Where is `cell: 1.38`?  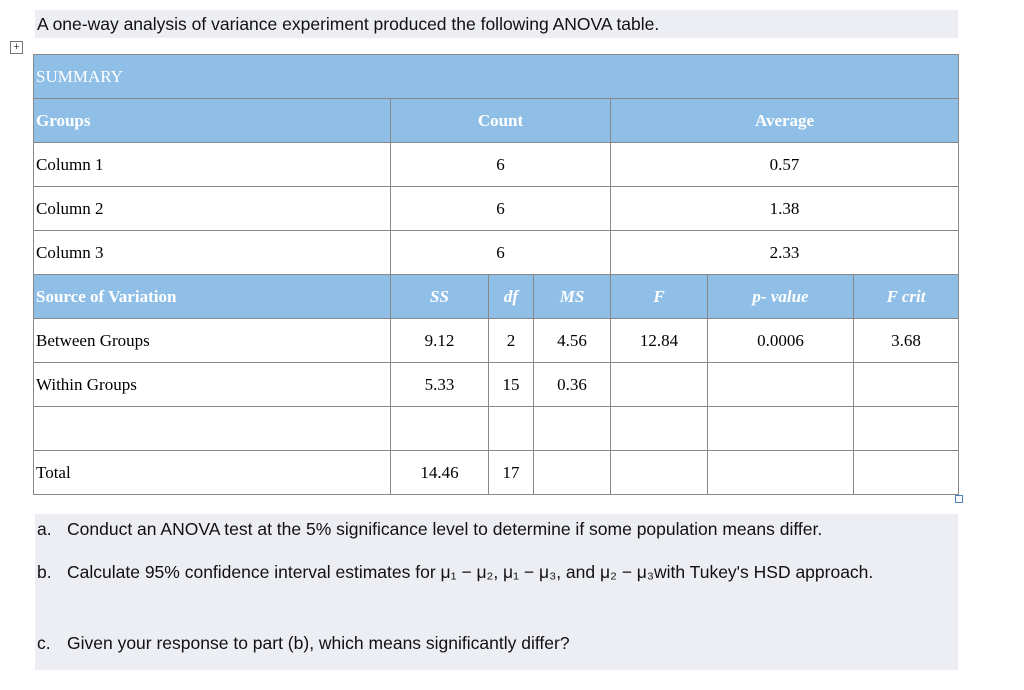
cell: 1.38 is located at coordinates (784, 208).